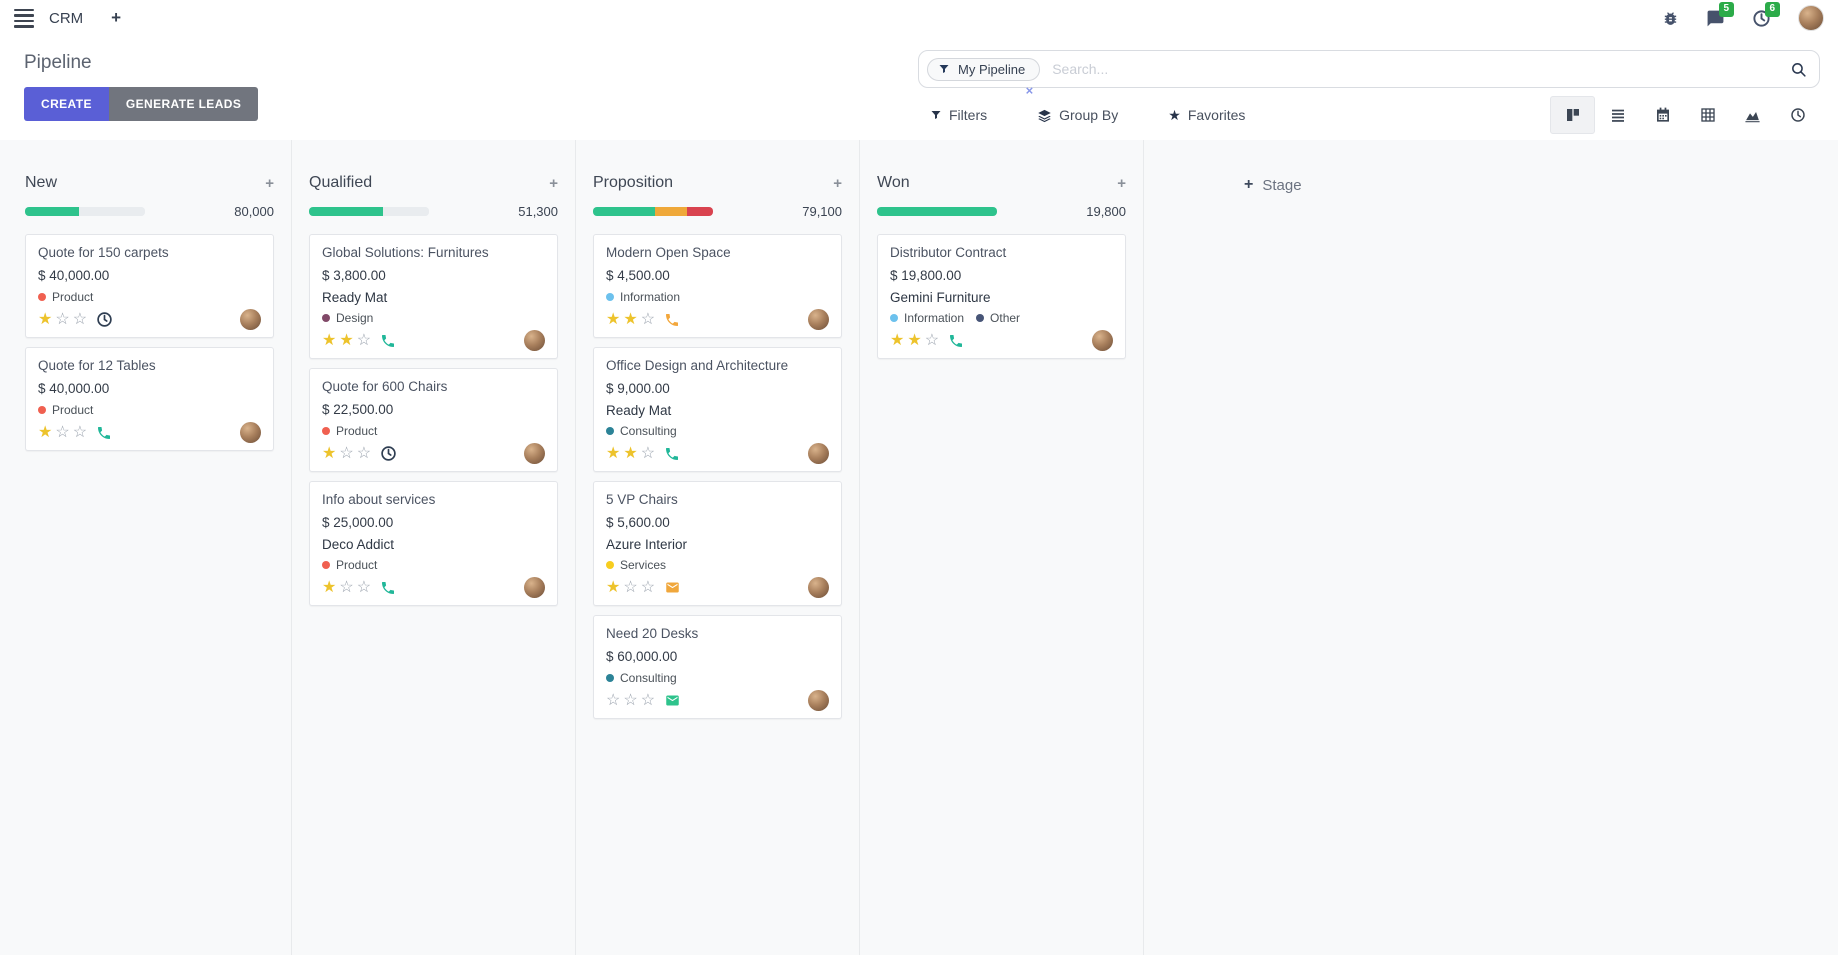 The image size is (1838, 955). I want to click on progress-segment-danger, so click(699, 211).